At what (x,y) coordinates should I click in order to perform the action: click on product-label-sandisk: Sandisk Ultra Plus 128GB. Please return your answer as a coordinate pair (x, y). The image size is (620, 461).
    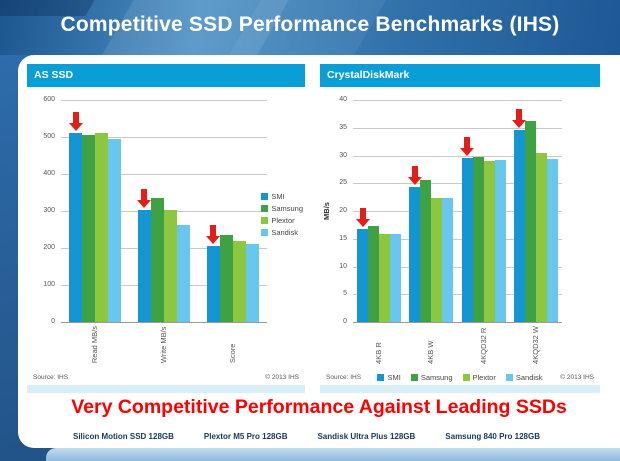
    Looking at the image, I should click on (366, 436).